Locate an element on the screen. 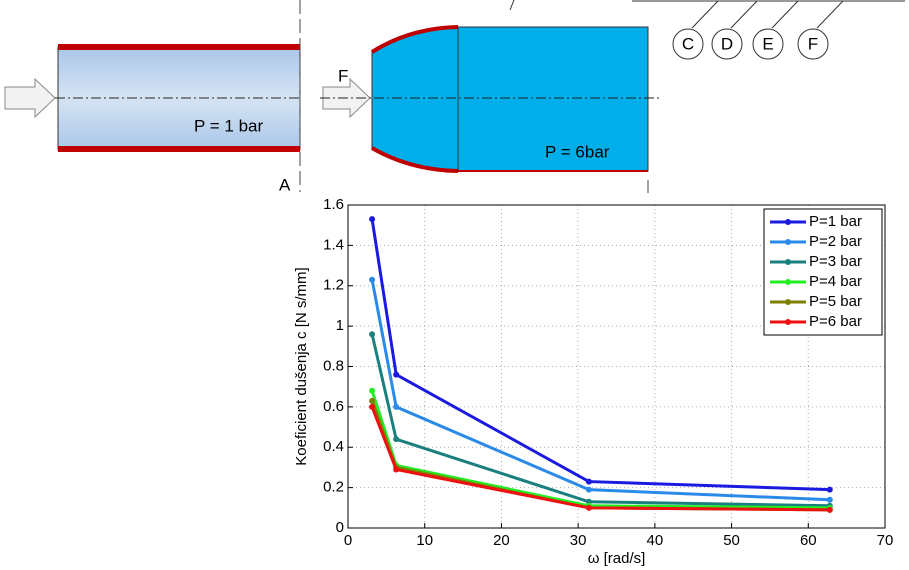 This screenshot has width=909, height=570. y-tick-label: 1 is located at coordinates (340, 325).